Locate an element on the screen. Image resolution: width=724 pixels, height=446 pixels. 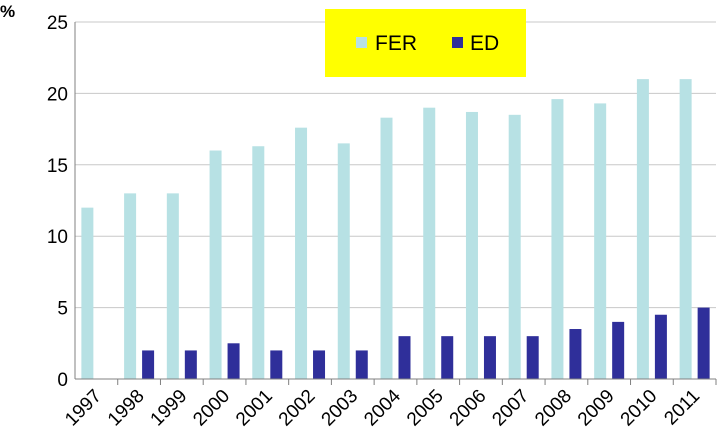
y-tick-label: 20 is located at coordinates (57, 94).